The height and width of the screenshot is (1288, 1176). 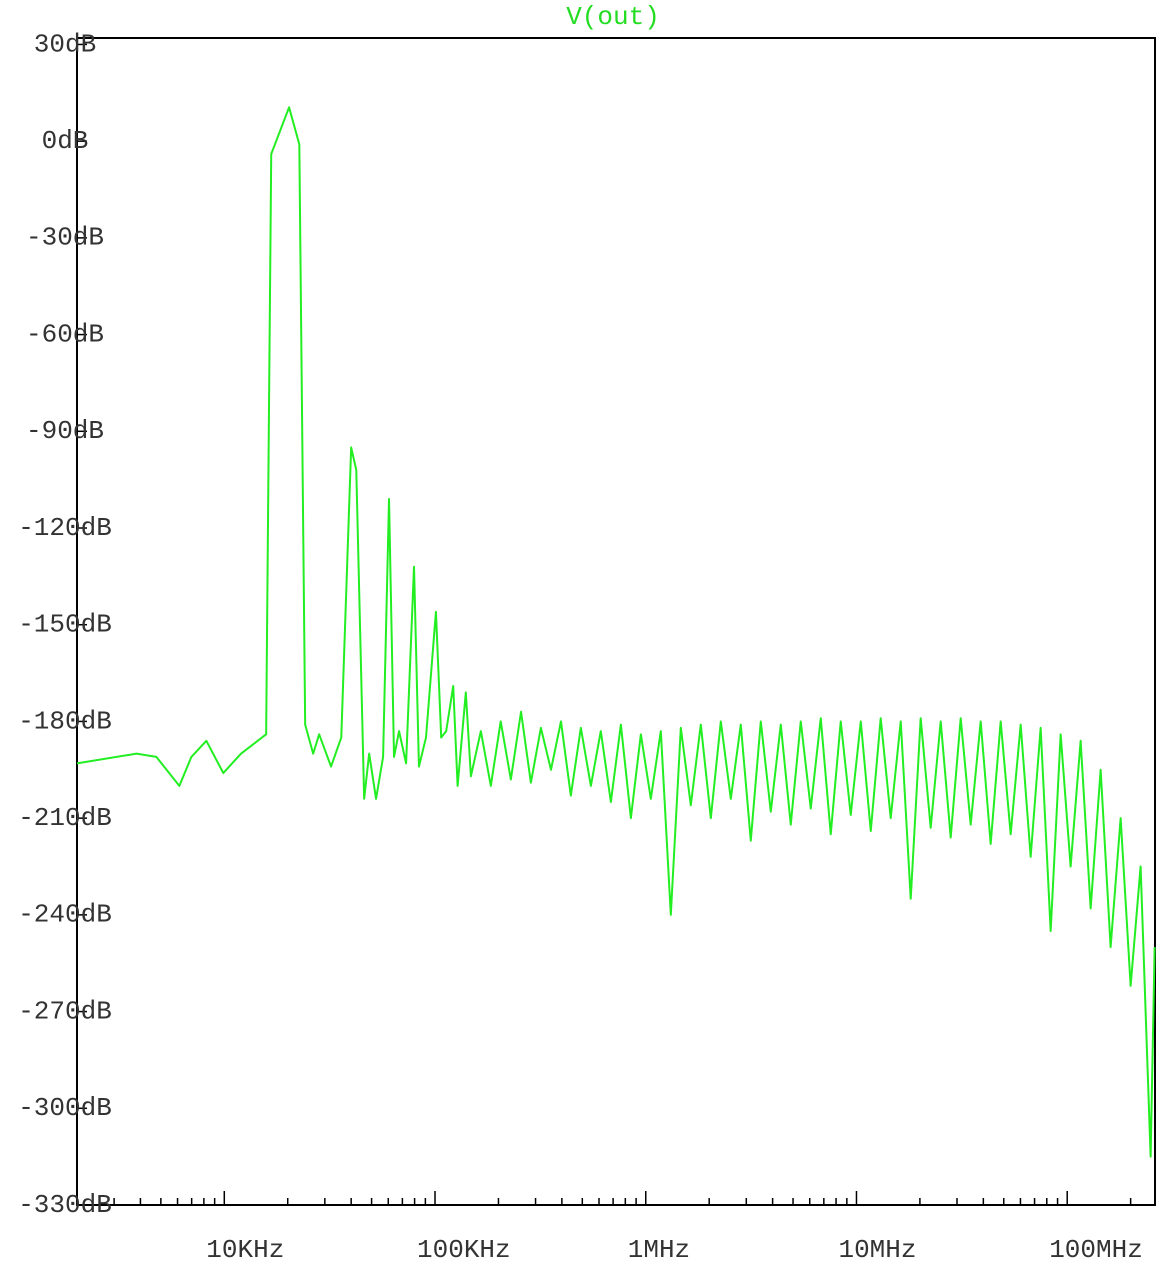 I want to click on y-tick-label: -270dB, so click(x=65, y=1011).